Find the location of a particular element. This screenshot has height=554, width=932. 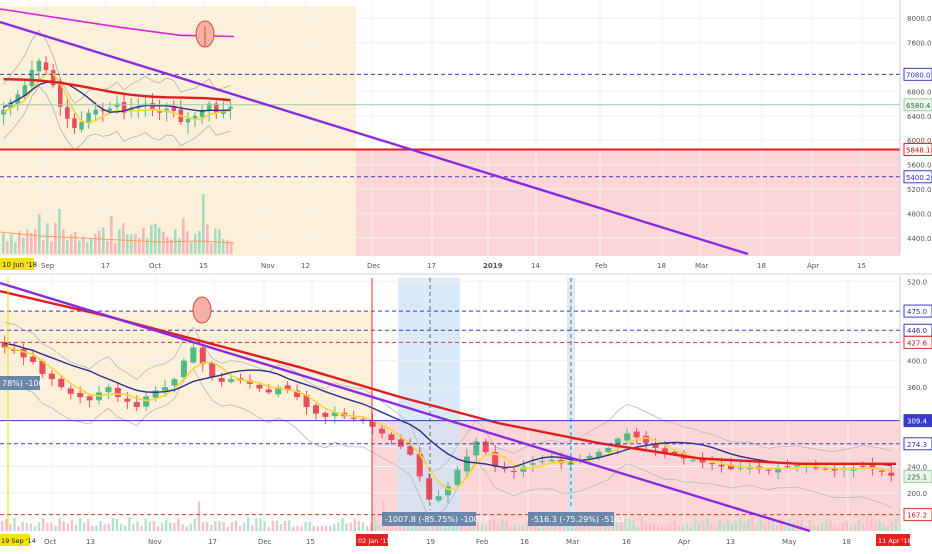

bottom-start-date-badge is located at coordinates (15, 540).